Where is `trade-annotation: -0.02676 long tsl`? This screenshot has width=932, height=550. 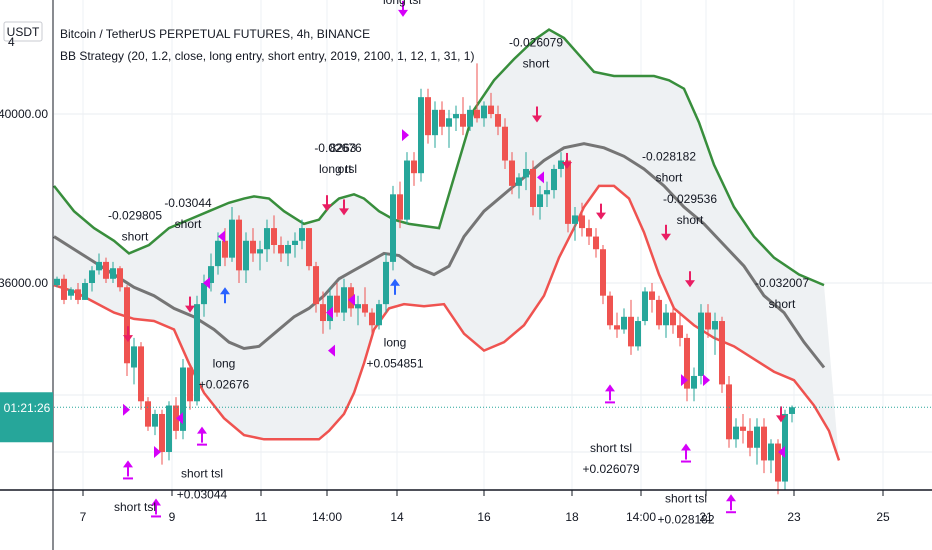 trade-annotation: -0.02676 long tsl is located at coordinates (338, 158).